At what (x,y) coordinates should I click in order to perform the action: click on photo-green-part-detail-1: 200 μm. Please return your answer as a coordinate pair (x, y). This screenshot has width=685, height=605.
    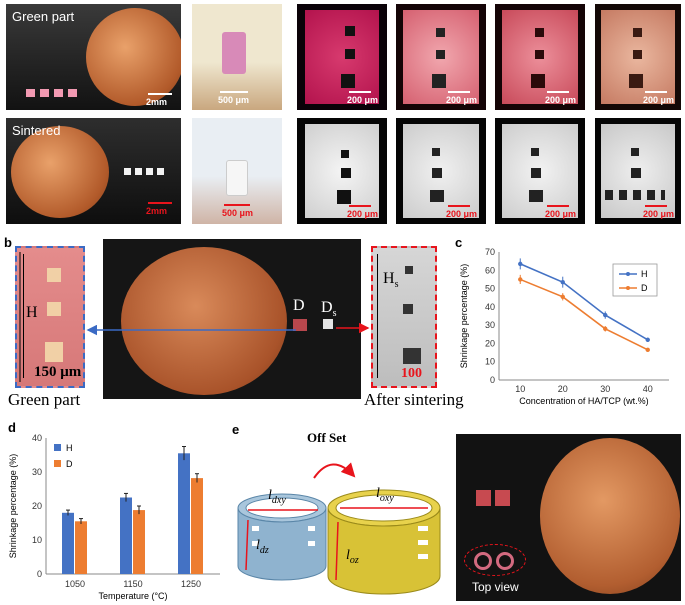
    Looking at the image, I should click on (342, 57).